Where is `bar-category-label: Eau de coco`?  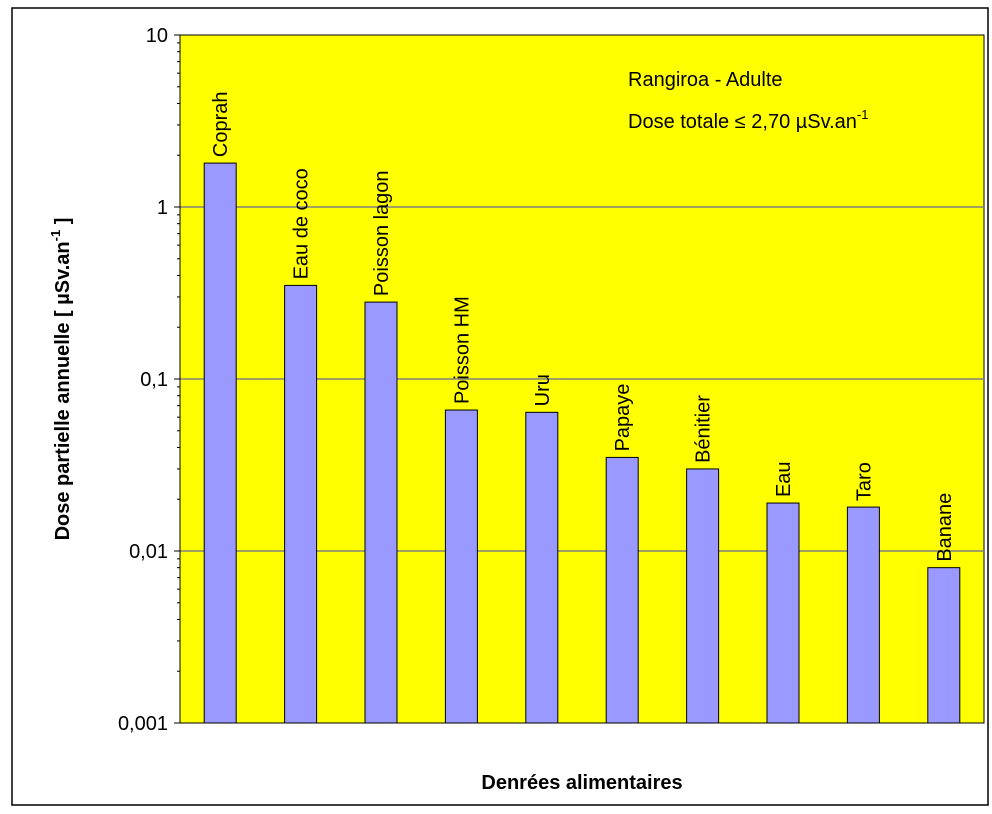
bar-category-label: Eau de coco is located at coordinates (302, 223).